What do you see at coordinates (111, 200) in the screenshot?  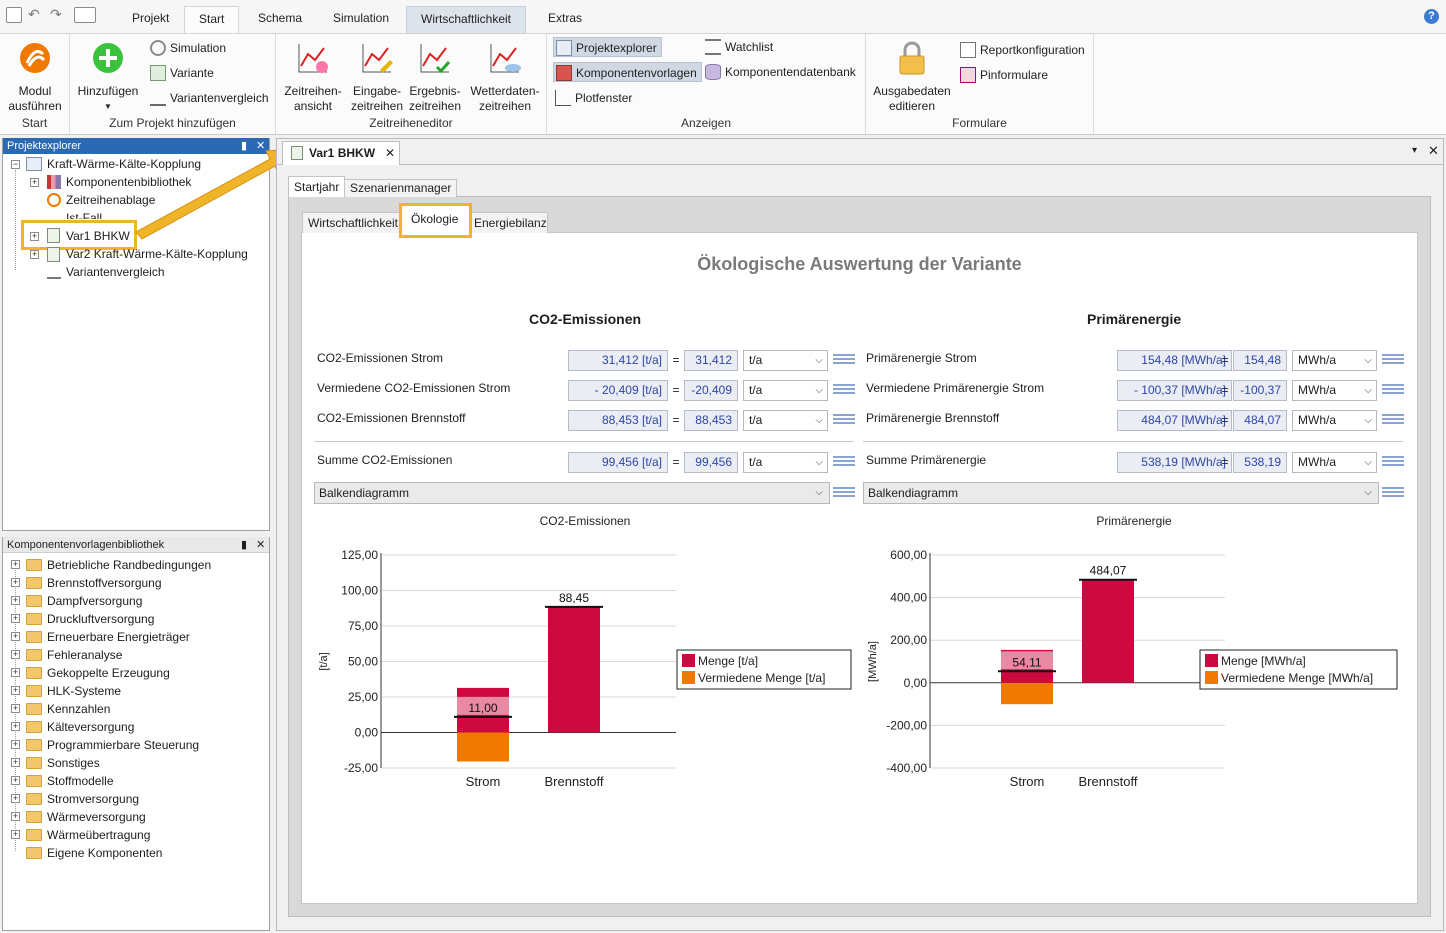 I see `tree-node-zeitreihenablage: Zeitreihenablage` at bounding box center [111, 200].